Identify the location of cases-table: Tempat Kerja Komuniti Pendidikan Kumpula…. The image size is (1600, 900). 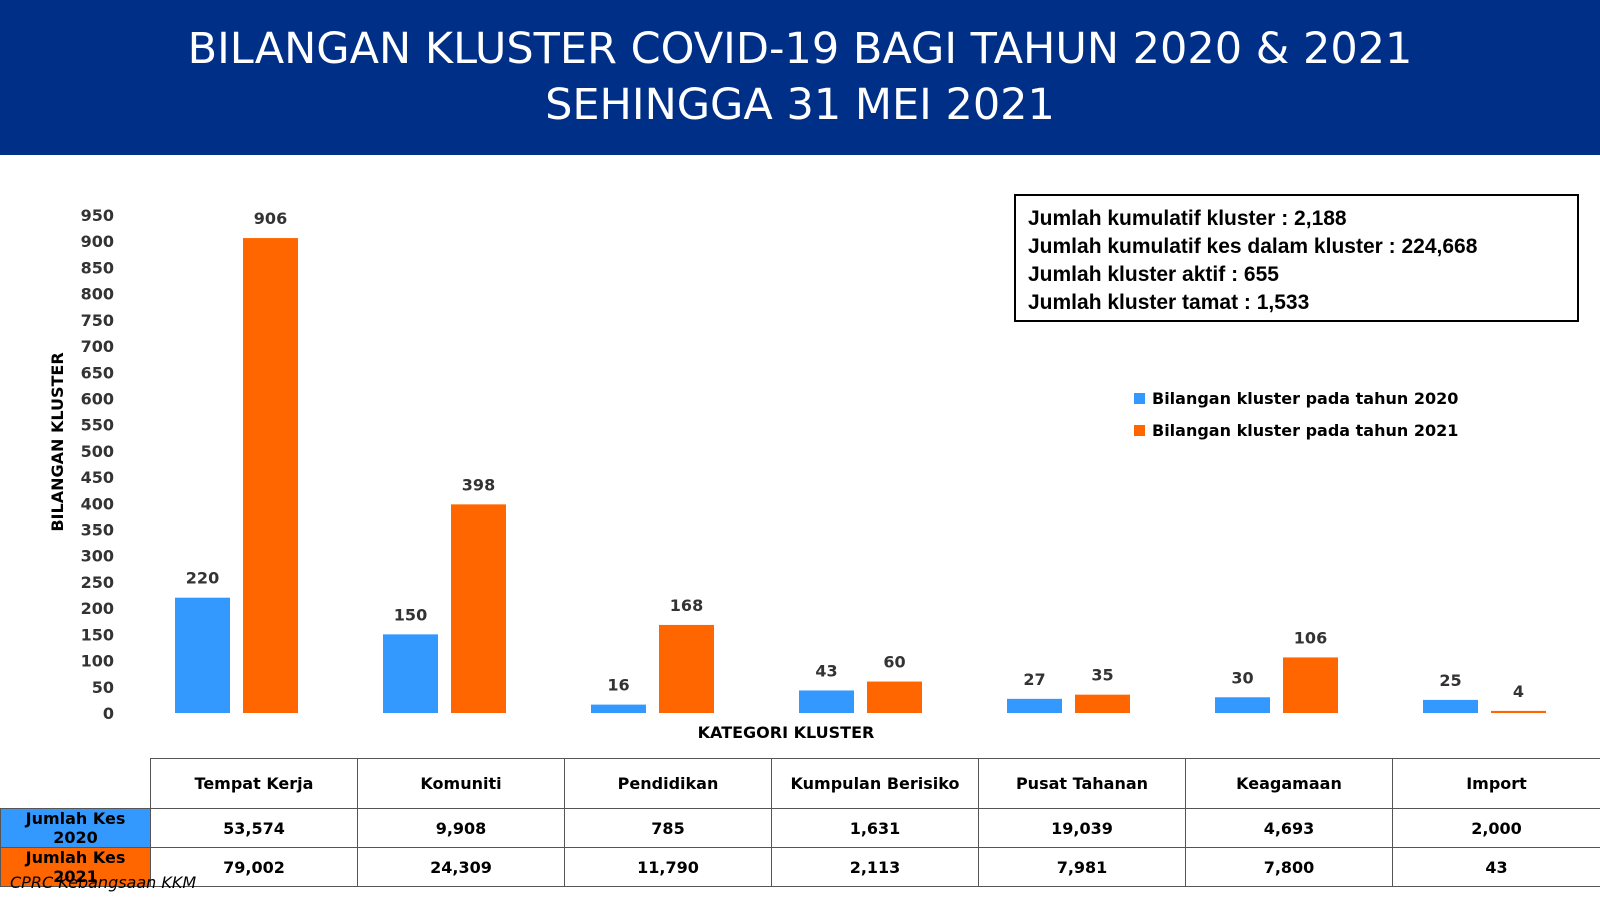
(800, 822).